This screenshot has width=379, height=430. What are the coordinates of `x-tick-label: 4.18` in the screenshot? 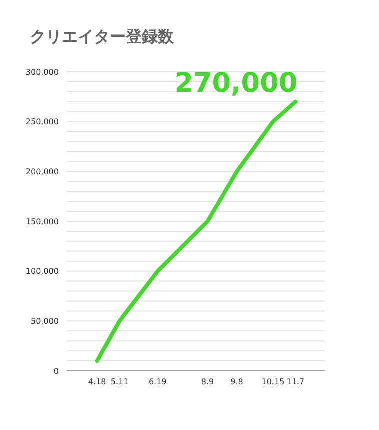 It's located at (97, 382).